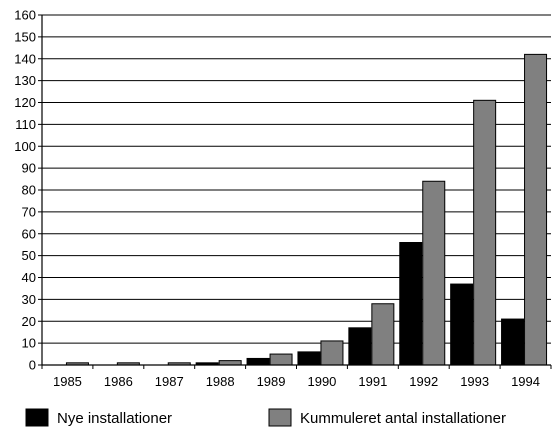  Describe the element at coordinates (169, 381) in the screenshot. I see `x-tick-label-1987: 1987` at that location.